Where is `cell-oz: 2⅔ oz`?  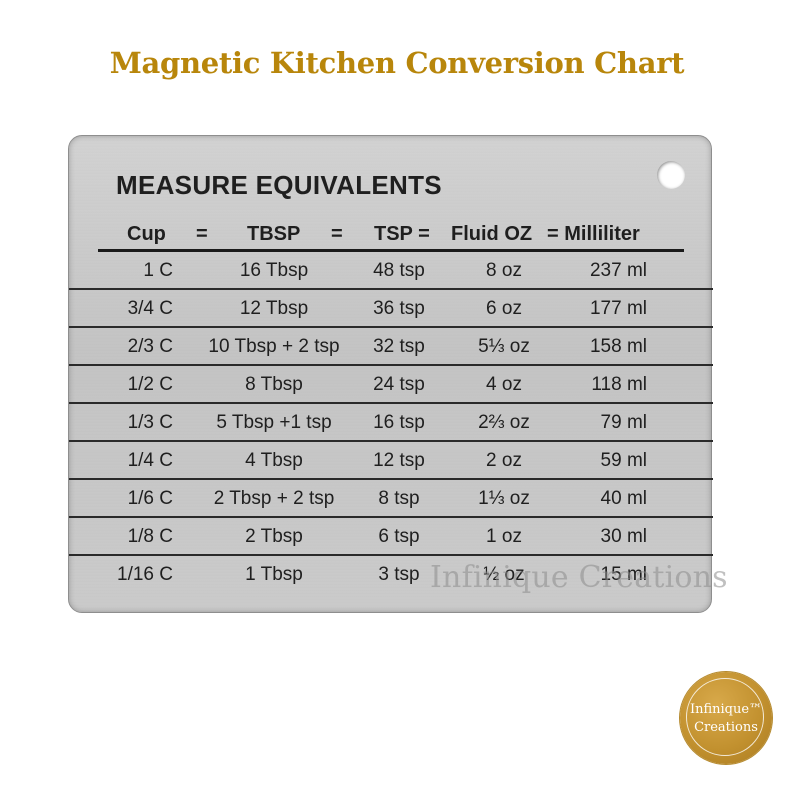 cell-oz: 2⅔ oz is located at coordinates (504, 422).